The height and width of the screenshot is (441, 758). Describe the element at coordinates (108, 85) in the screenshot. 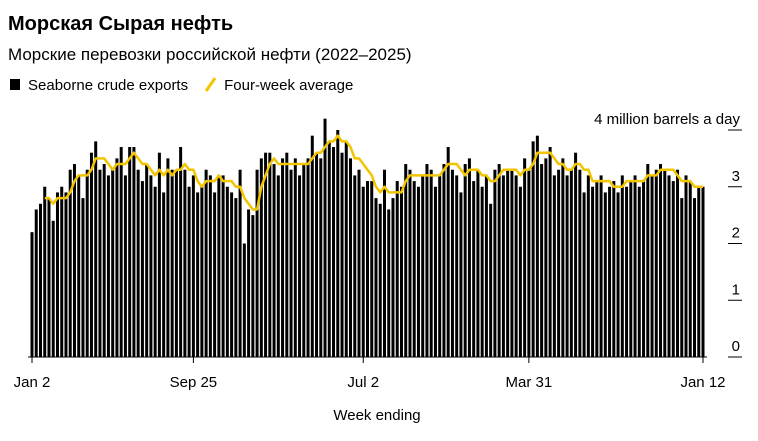

I see `legend-label: Seaborne crude exports` at that location.